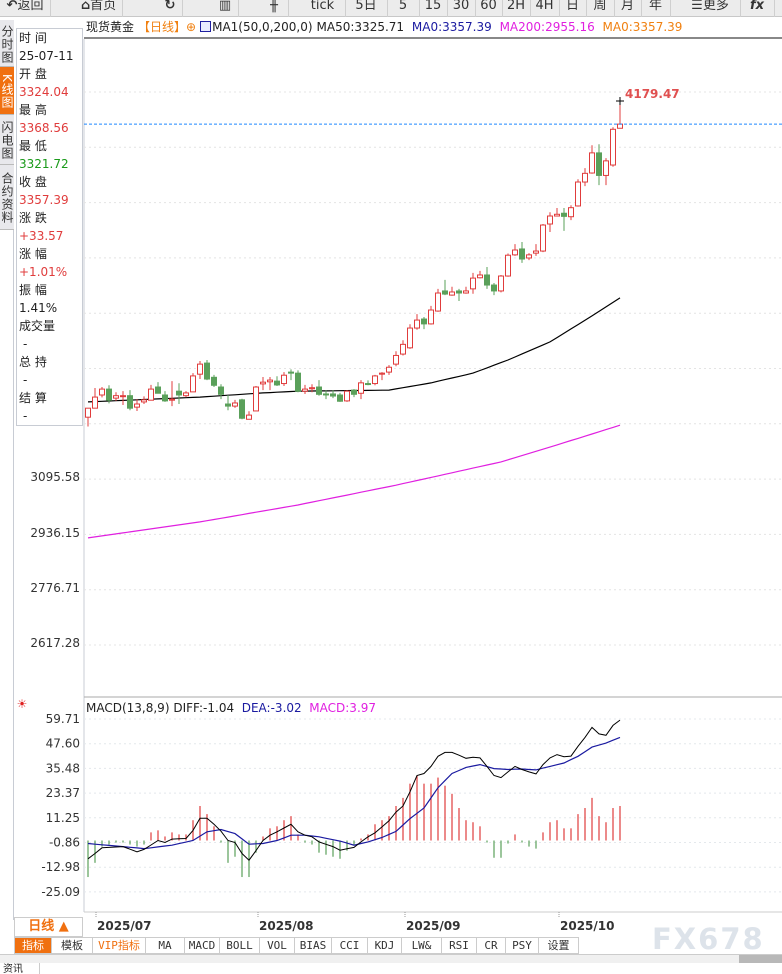  Describe the element at coordinates (350, 945) in the screenshot. I see `indicator-tab-8: CCI` at that location.